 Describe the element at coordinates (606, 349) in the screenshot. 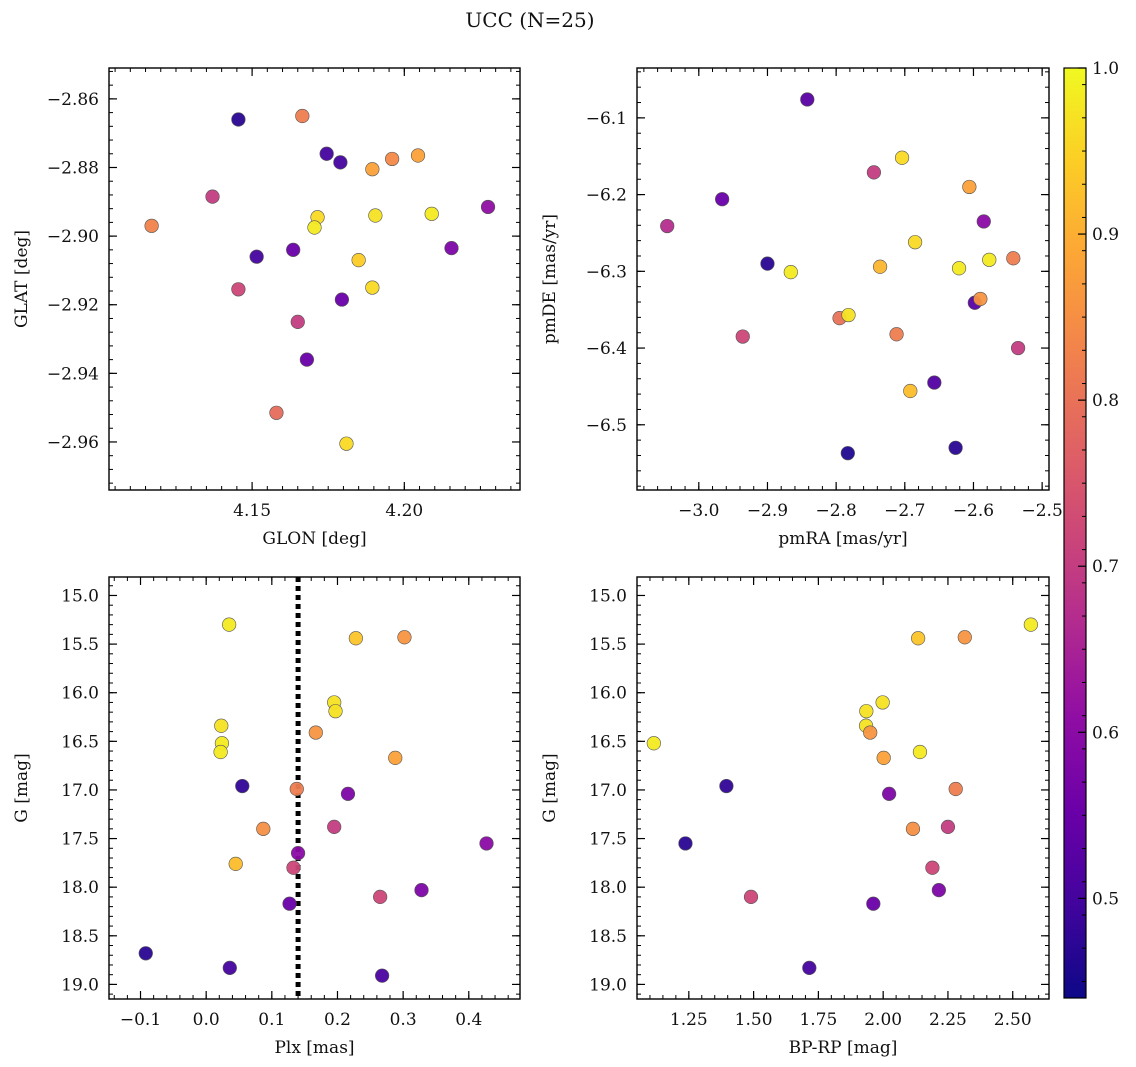

I see `y-tick-label: −6.4` at that location.